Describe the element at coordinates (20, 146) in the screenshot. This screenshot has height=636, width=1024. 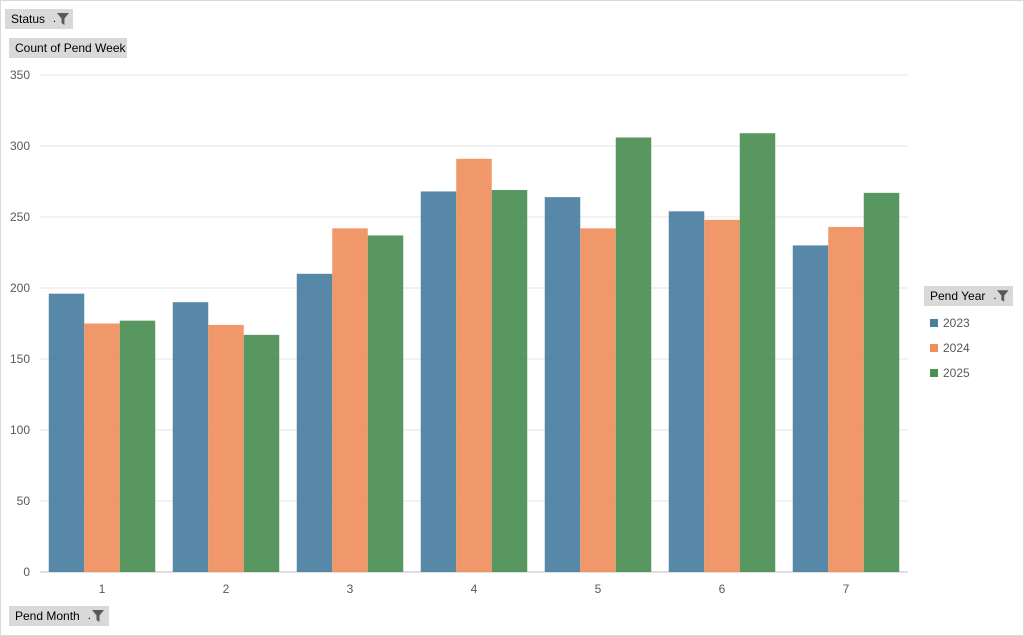
I see `y-tick-label: 300` at that location.